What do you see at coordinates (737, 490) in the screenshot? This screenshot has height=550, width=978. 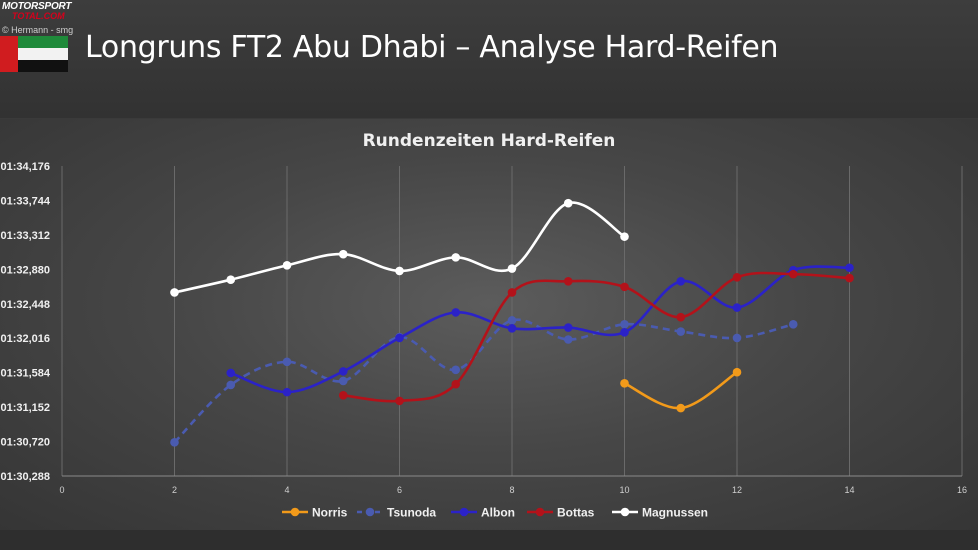 I see `x-tick-label: 12` at bounding box center [737, 490].